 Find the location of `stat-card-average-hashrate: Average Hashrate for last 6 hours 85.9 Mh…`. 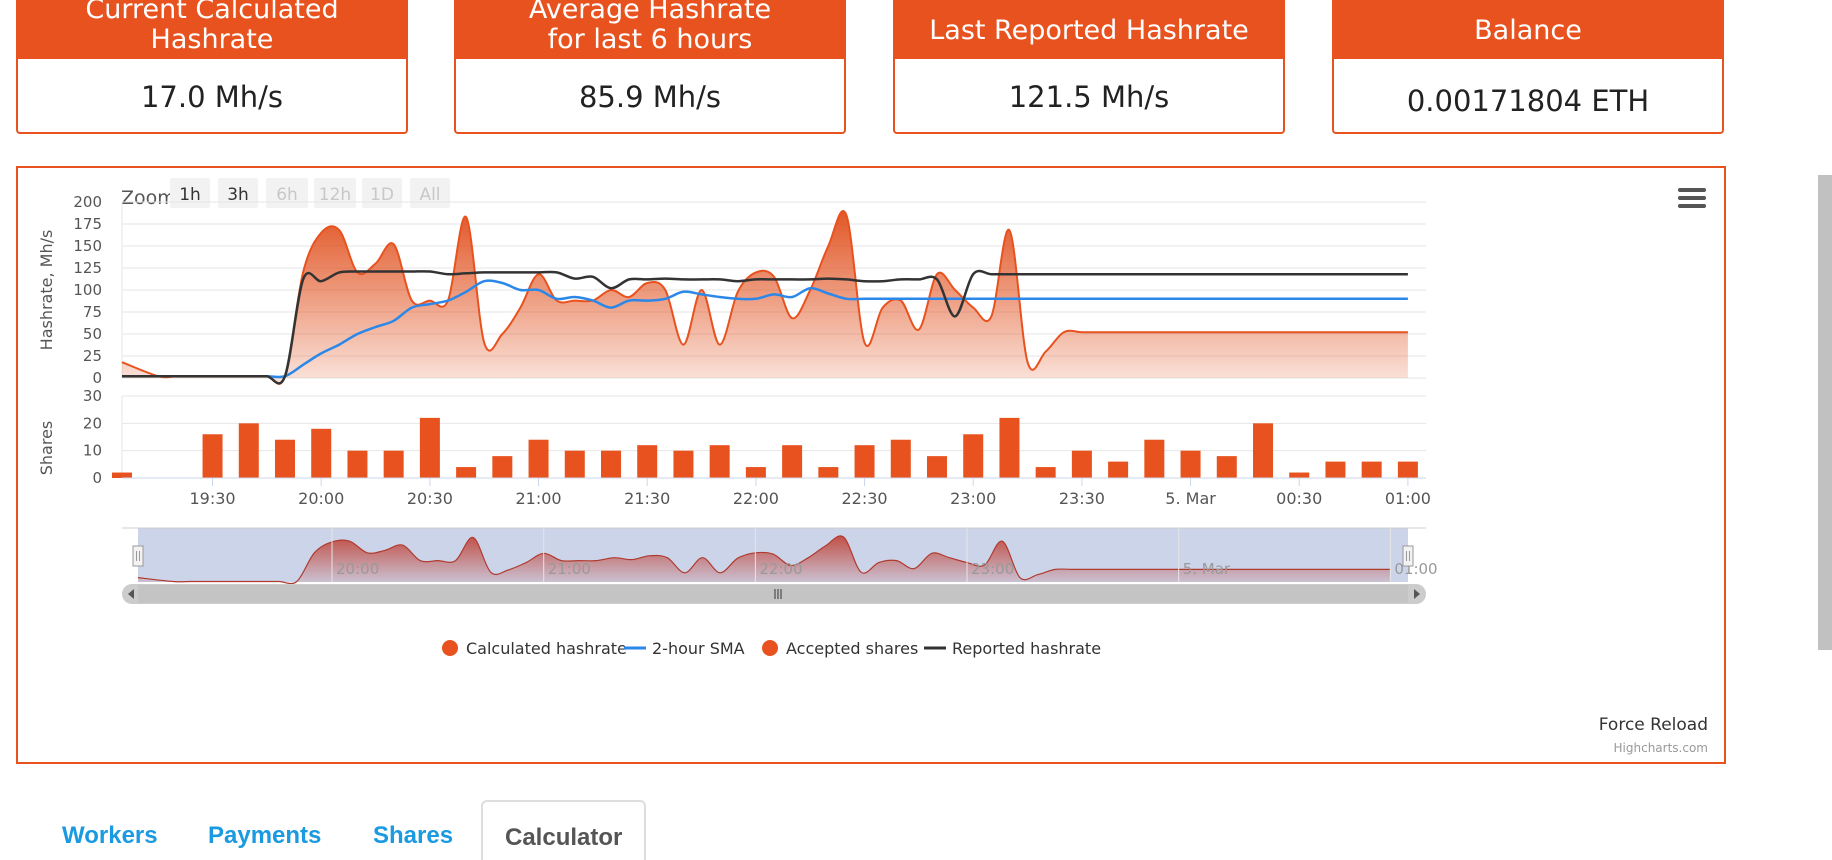

stat-card-average-hashrate: Average Hashrate for last 6 hours 85.9 Mh… is located at coordinates (650, 67).